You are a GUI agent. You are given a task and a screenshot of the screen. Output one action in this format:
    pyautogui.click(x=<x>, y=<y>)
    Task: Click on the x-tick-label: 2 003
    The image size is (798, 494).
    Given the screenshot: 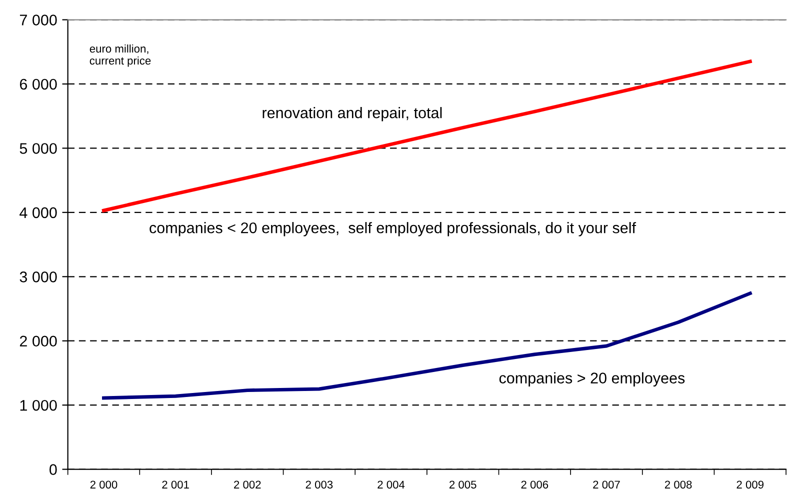 What is the action you would take?
    pyautogui.click(x=319, y=484)
    